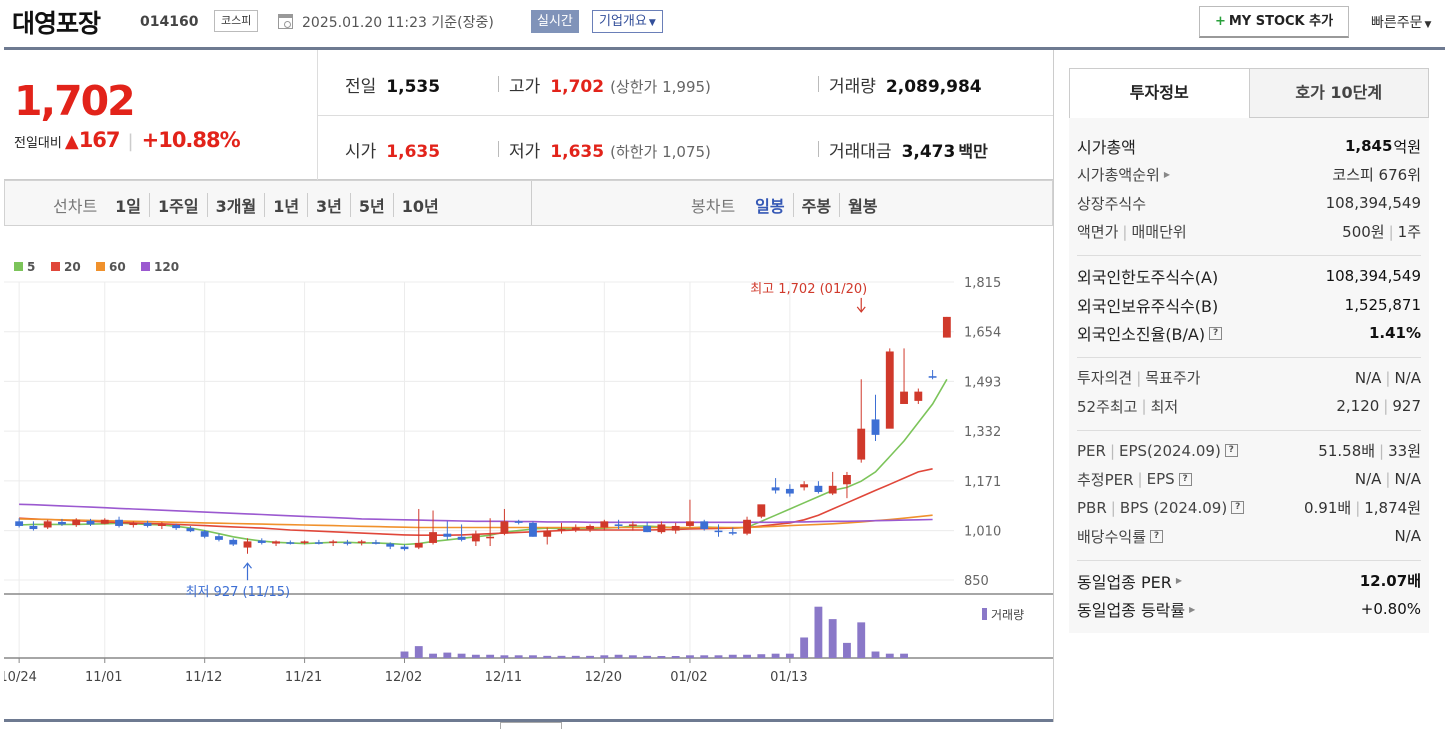  What do you see at coordinates (808, 289) in the screenshot?
I see `high-annotation: 최고 1,702 (01/20)` at bounding box center [808, 289].